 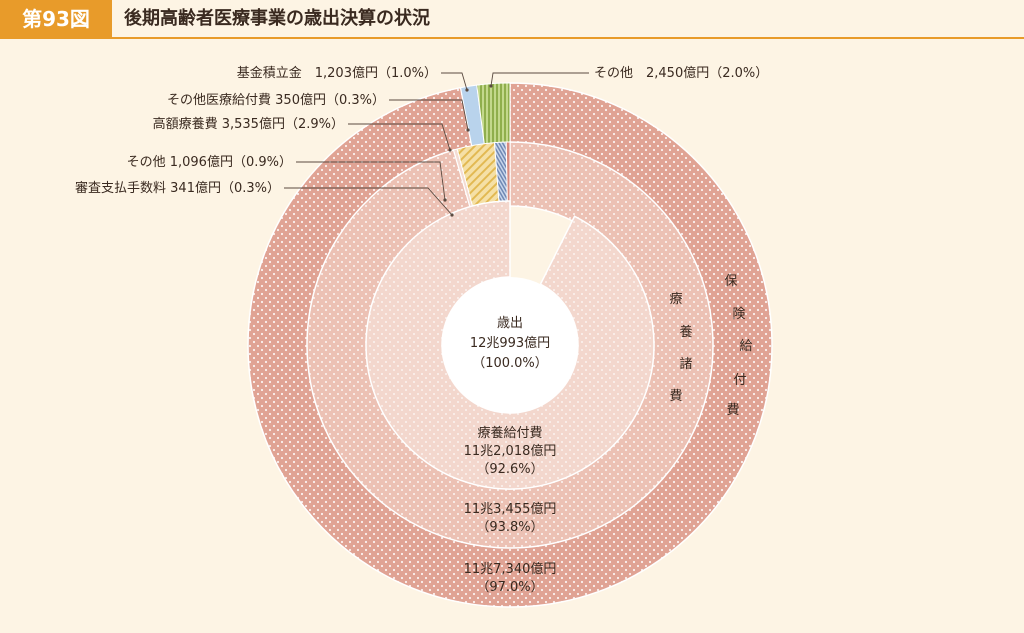 I want to click on middle-ring-title-char: 療, so click(x=675, y=299).